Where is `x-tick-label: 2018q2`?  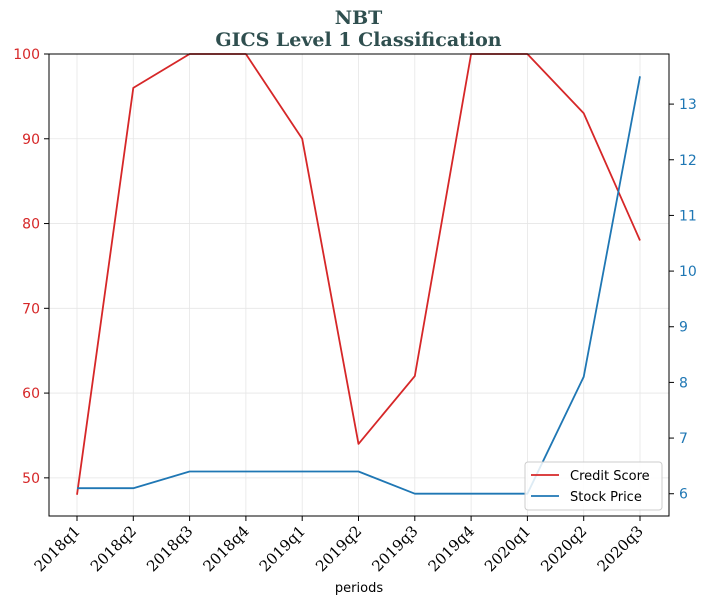 x-tick-label: 2018q2 is located at coordinates (113, 548).